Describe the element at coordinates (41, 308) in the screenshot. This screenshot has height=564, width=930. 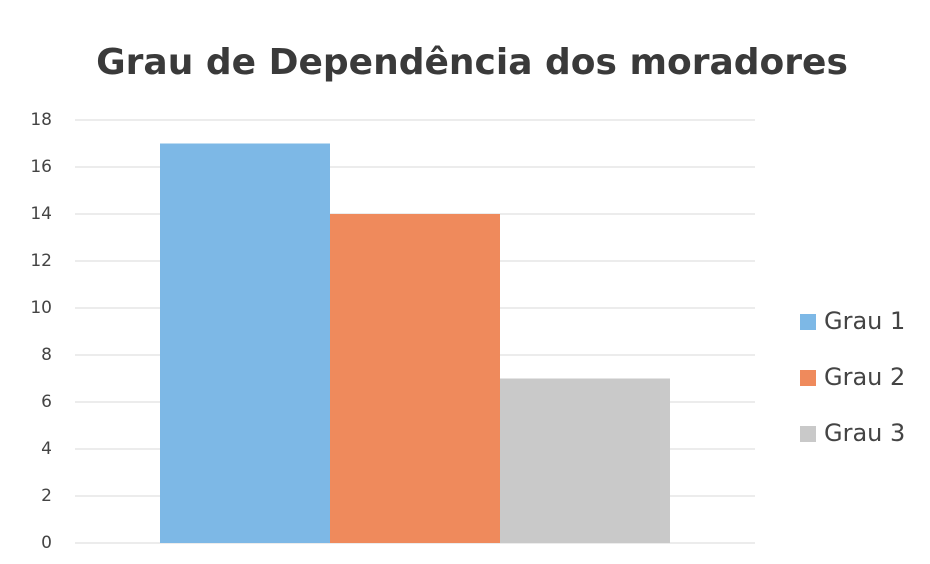
I see `y-tick-label: 10` at that location.